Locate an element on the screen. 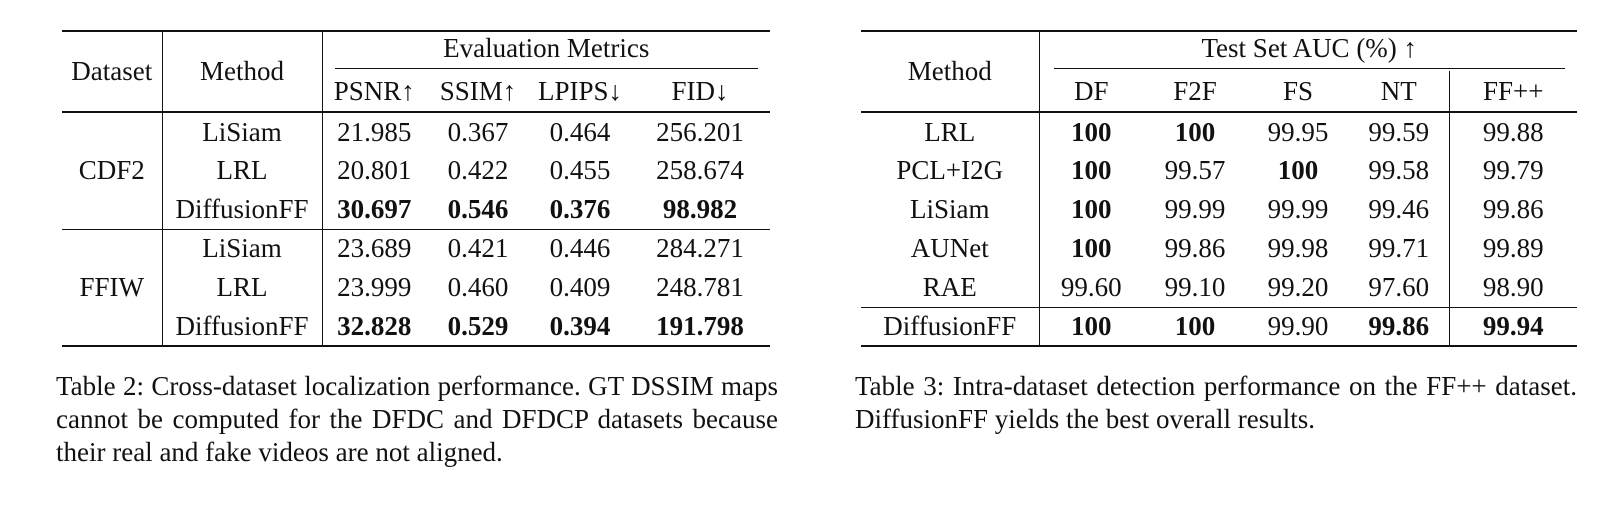 The width and height of the screenshot is (1618, 511). value-cell: 23.689 is located at coordinates (374, 248).